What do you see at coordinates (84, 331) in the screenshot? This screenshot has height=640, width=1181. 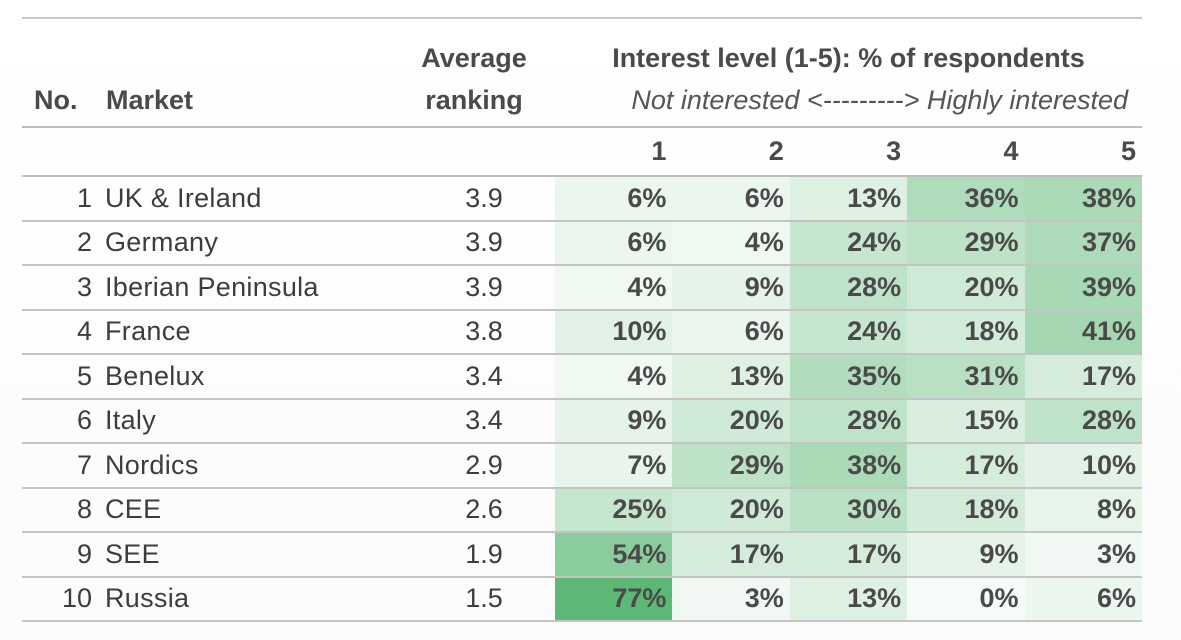 I see `row-number: 4` at bounding box center [84, 331].